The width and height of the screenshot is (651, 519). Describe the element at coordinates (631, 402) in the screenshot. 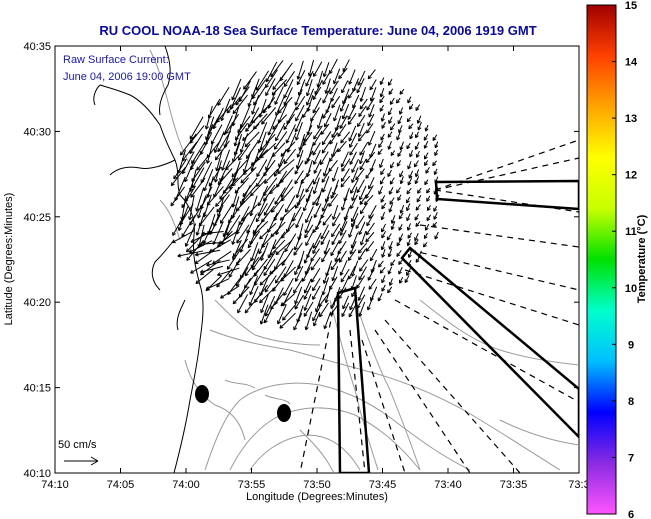

I see `colorbar-tick-label: 8` at that location.